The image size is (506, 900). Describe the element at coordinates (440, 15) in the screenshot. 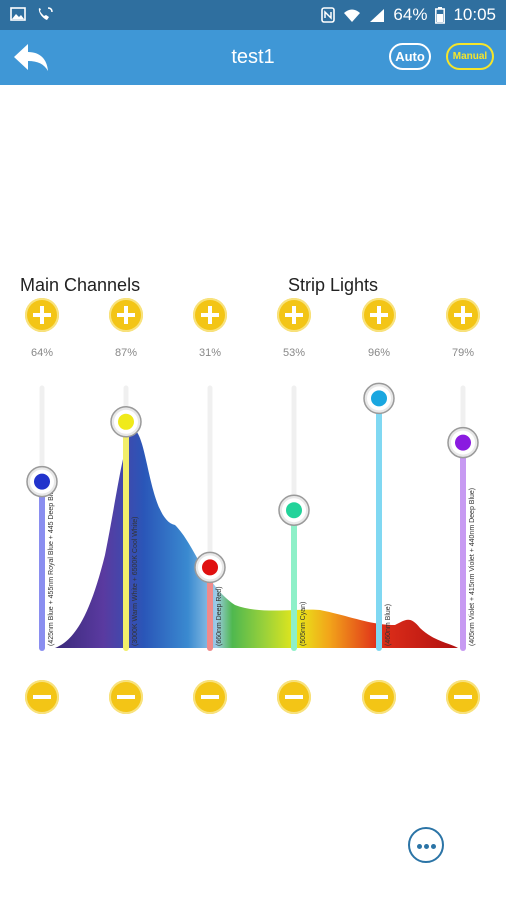

I see `battery-icon` at that location.